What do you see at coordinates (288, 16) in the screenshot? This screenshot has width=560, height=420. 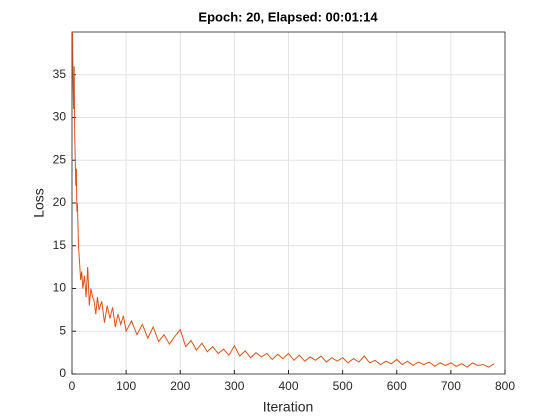 I see `chart-title: Epoch: 20, Elapsed: 00:01:14` at bounding box center [288, 16].